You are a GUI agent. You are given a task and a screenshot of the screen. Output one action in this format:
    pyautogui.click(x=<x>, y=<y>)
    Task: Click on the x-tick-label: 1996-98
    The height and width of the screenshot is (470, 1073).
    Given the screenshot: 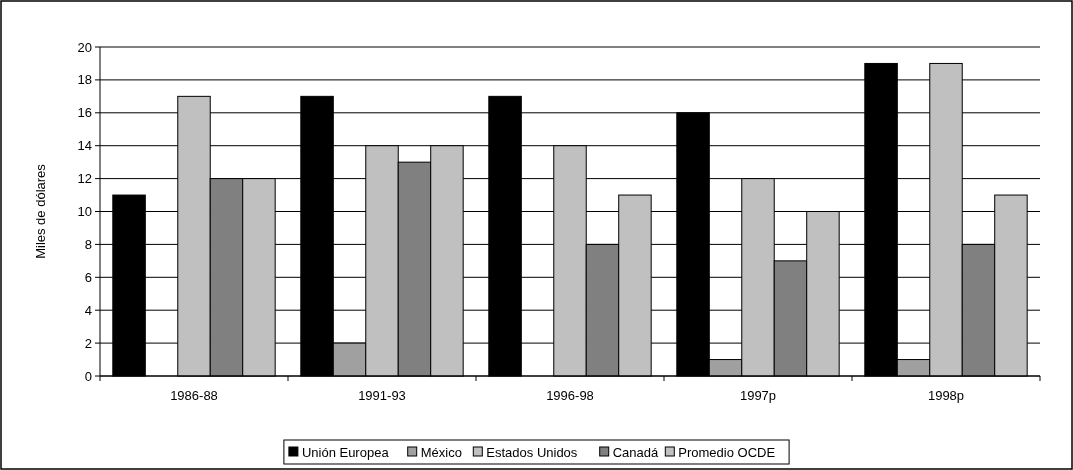 What is the action you would take?
    pyautogui.click(x=570, y=395)
    